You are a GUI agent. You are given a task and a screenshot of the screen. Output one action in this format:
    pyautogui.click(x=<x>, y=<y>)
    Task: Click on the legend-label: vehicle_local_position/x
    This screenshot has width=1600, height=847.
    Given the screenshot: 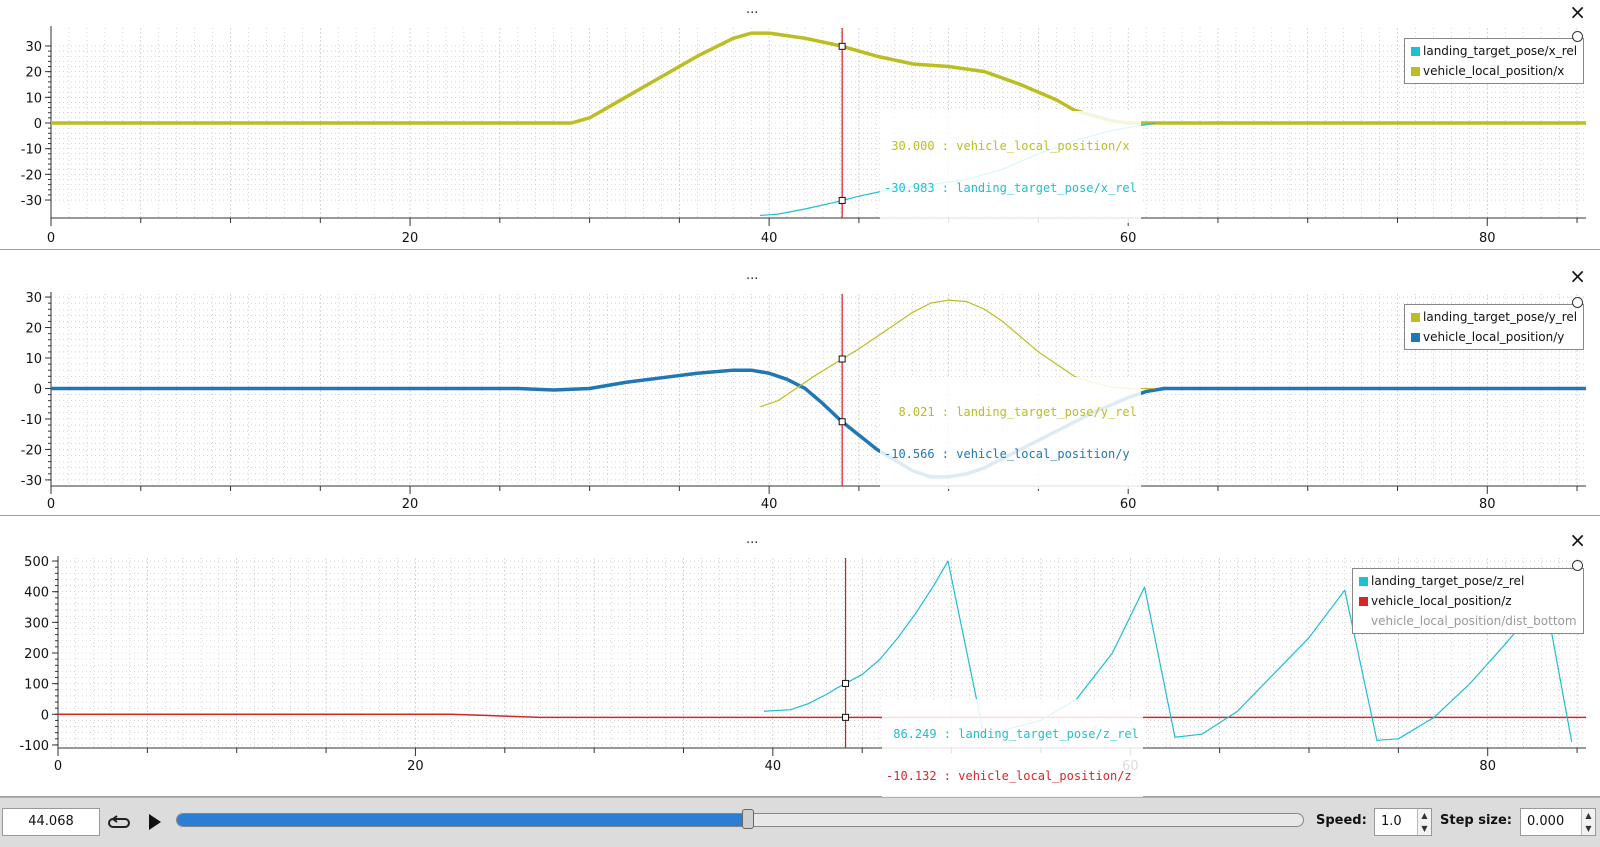 What is the action you would take?
    pyautogui.click(x=1494, y=71)
    